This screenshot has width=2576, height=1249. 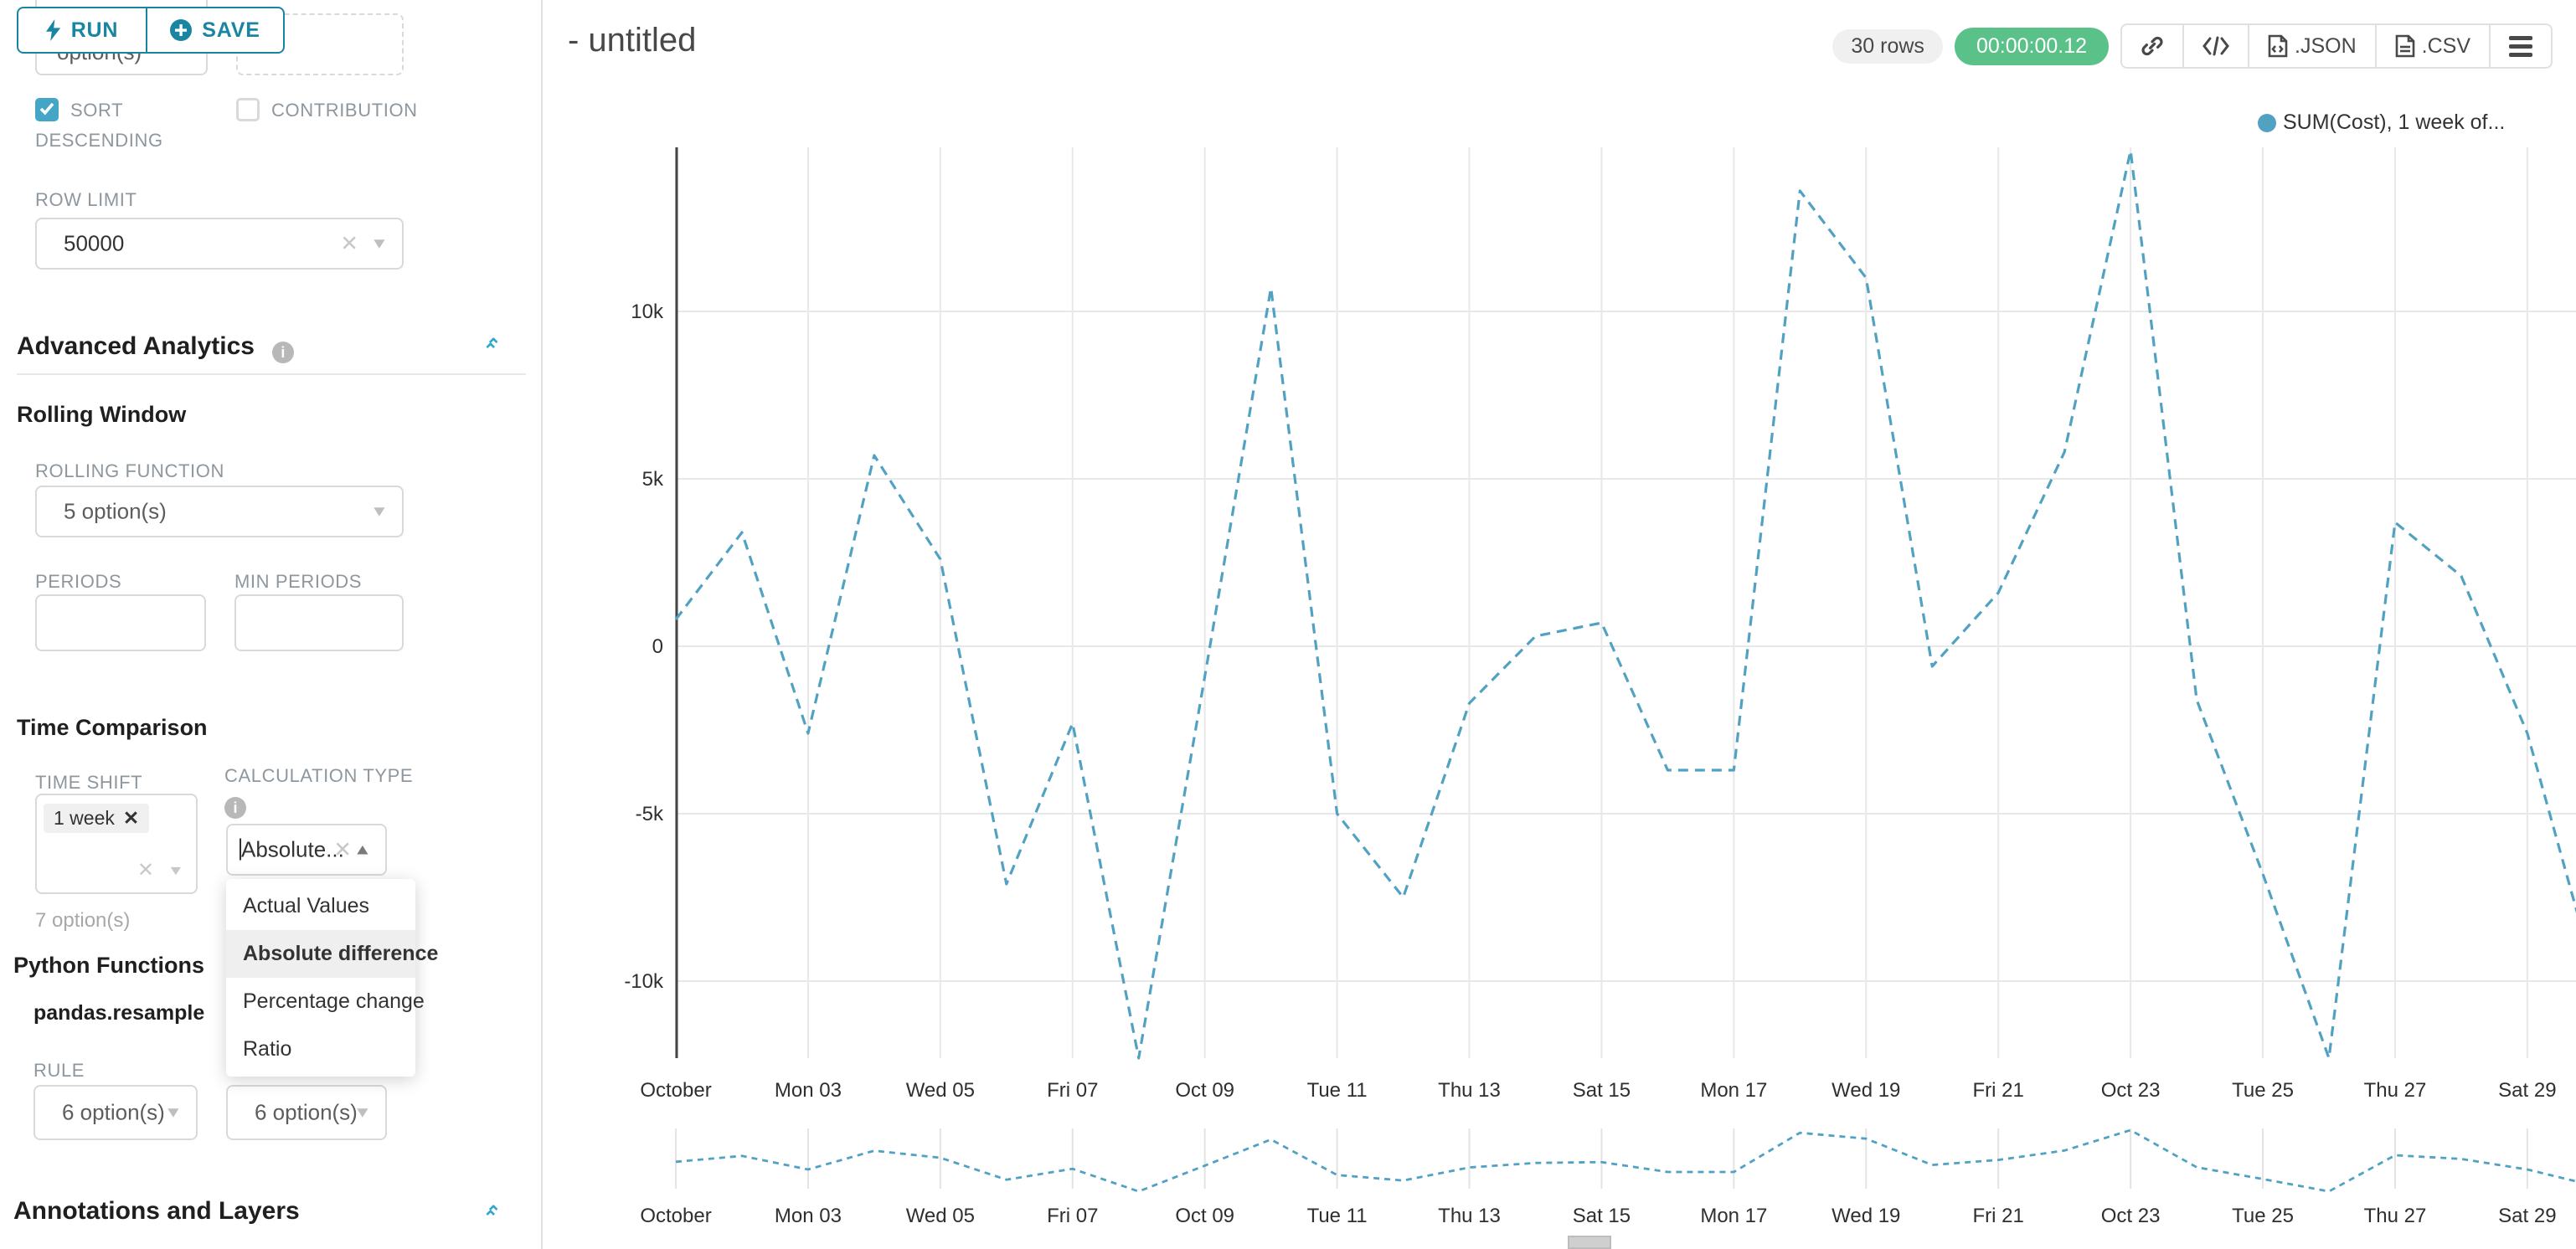 What do you see at coordinates (2267, 122) in the screenshot?
I see `legend-series-dot` at bounding box center [2267, 122].